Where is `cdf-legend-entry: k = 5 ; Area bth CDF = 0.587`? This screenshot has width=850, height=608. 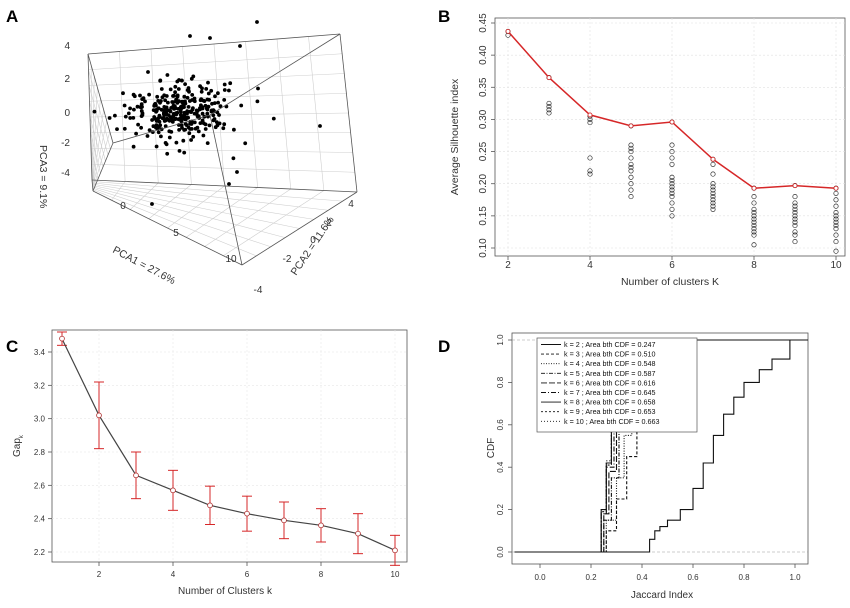
cdf-legend-entry: k = 5 ; Area bth CDF = 0.587 is located at coordinates (610, 373).